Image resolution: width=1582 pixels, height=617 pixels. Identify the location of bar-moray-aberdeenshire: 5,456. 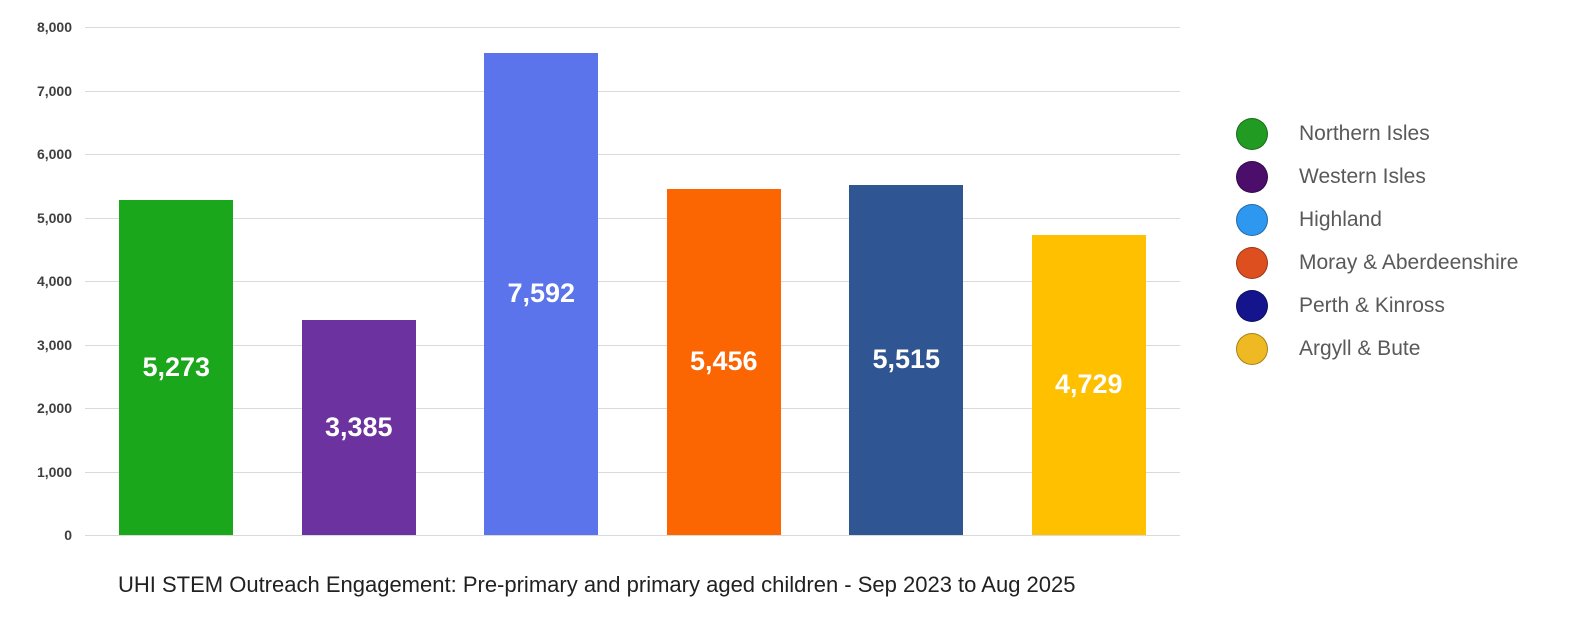
(723, 361).